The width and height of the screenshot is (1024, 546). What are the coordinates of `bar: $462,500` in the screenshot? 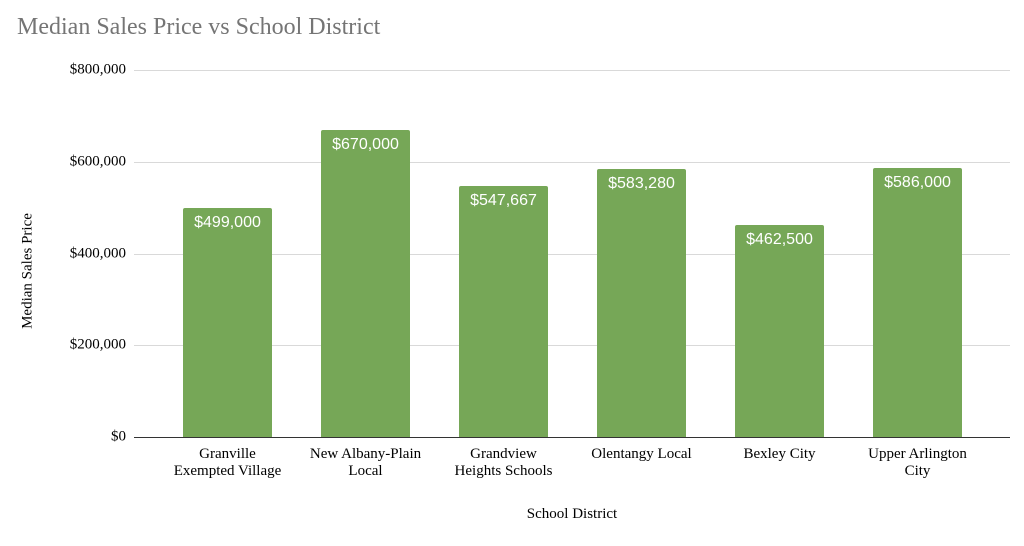 It's located at (779, 331).